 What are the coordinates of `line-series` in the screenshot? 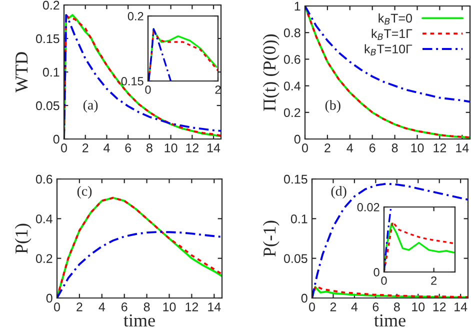 It's located at (160, 54).